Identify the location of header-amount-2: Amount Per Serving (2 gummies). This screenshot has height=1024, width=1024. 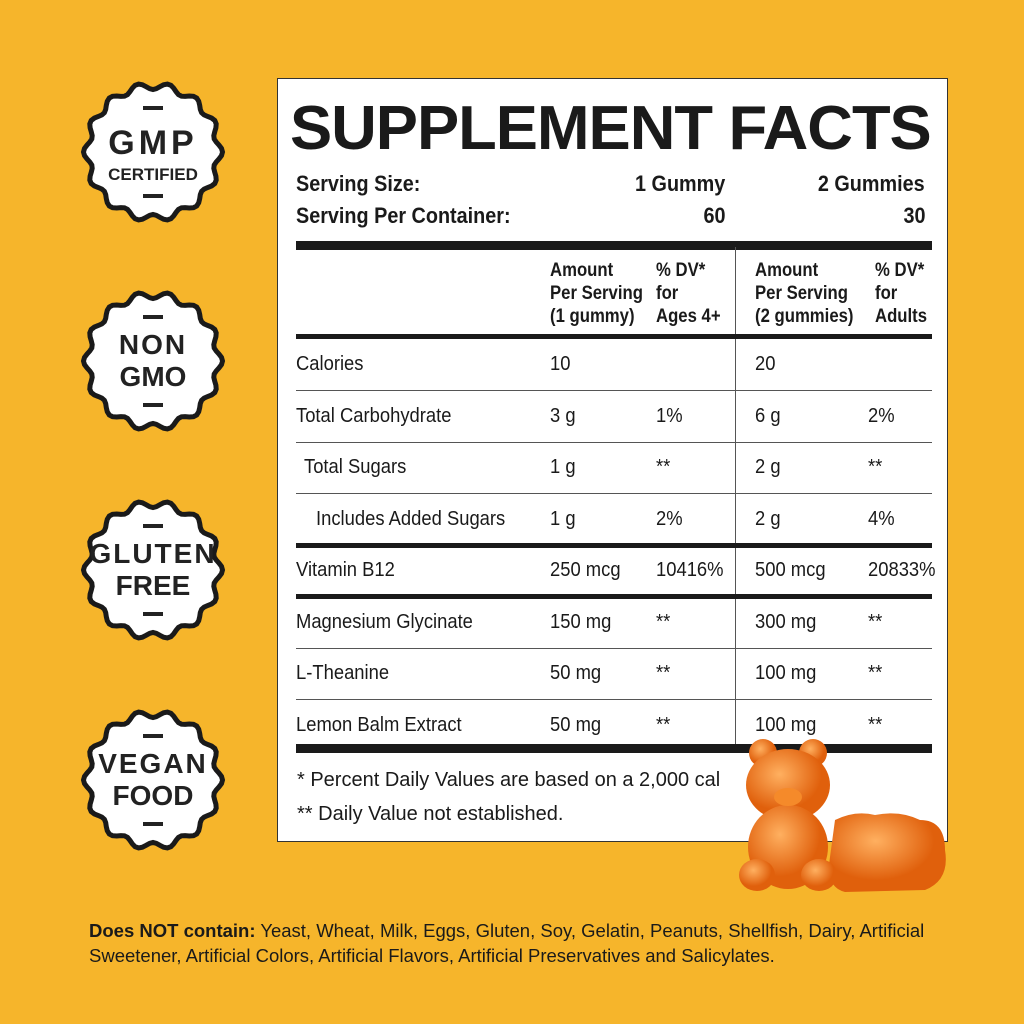
(804, 293).